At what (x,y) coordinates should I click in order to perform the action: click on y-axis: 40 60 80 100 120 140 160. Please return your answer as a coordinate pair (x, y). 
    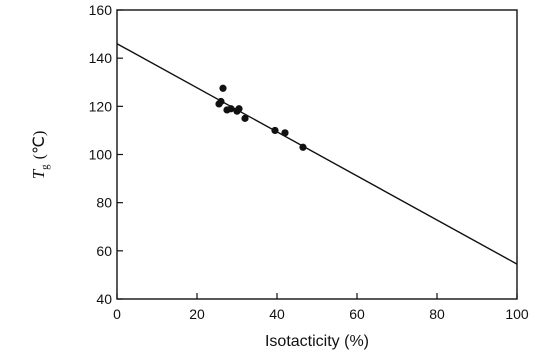
    Looking at the image, I should click on (106, 154).